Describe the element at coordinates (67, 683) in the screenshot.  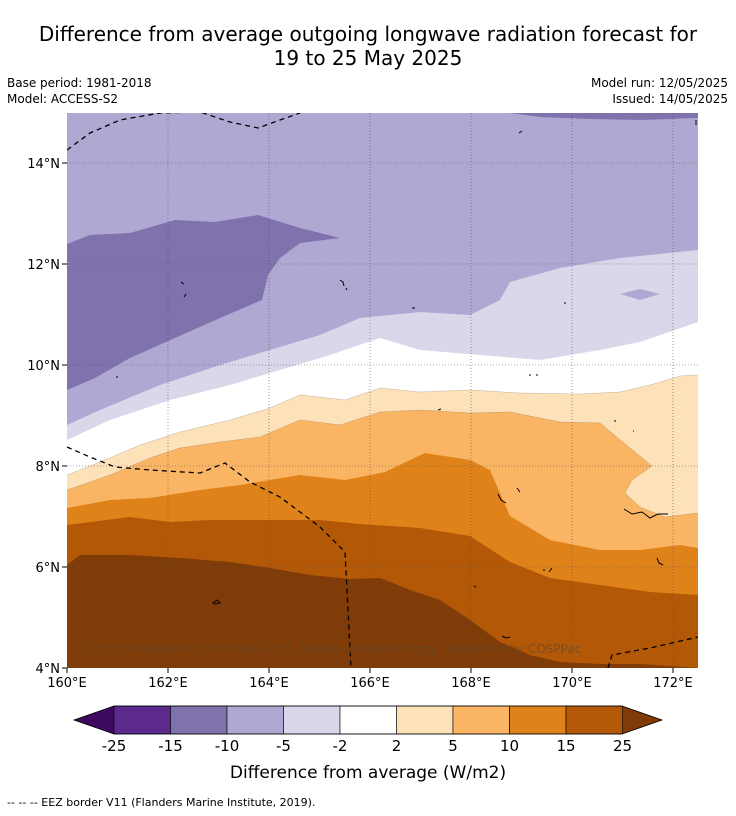
I see `lon-label: 160°E` at that location.